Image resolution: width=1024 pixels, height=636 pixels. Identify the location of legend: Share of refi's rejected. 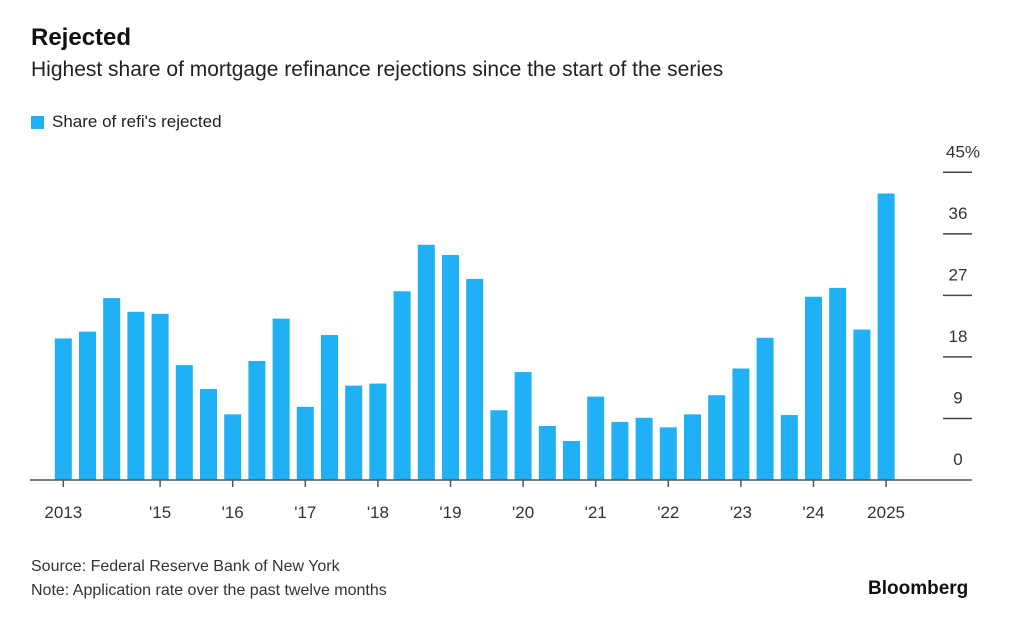
(126, 122).